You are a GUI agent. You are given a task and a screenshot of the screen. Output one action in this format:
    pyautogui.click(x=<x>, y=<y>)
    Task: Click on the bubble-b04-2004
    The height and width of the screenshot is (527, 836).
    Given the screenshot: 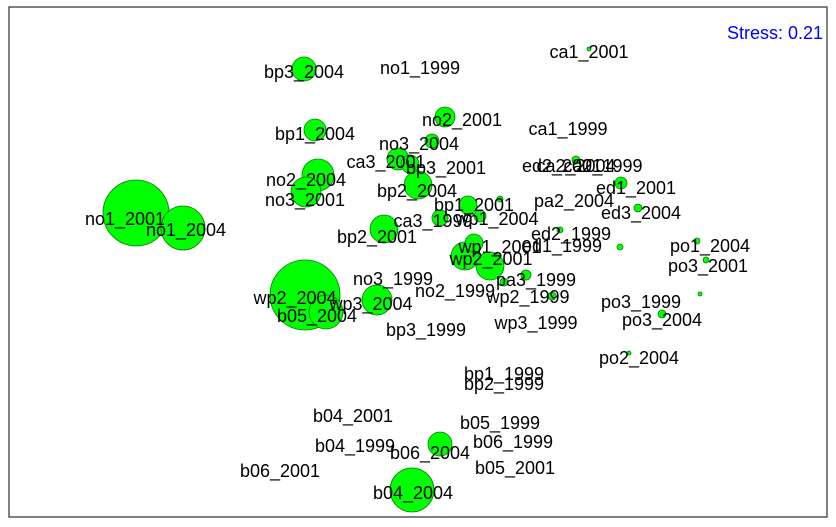 What is the action you would take?
    pyautogui.click(x=412, y=490)
    